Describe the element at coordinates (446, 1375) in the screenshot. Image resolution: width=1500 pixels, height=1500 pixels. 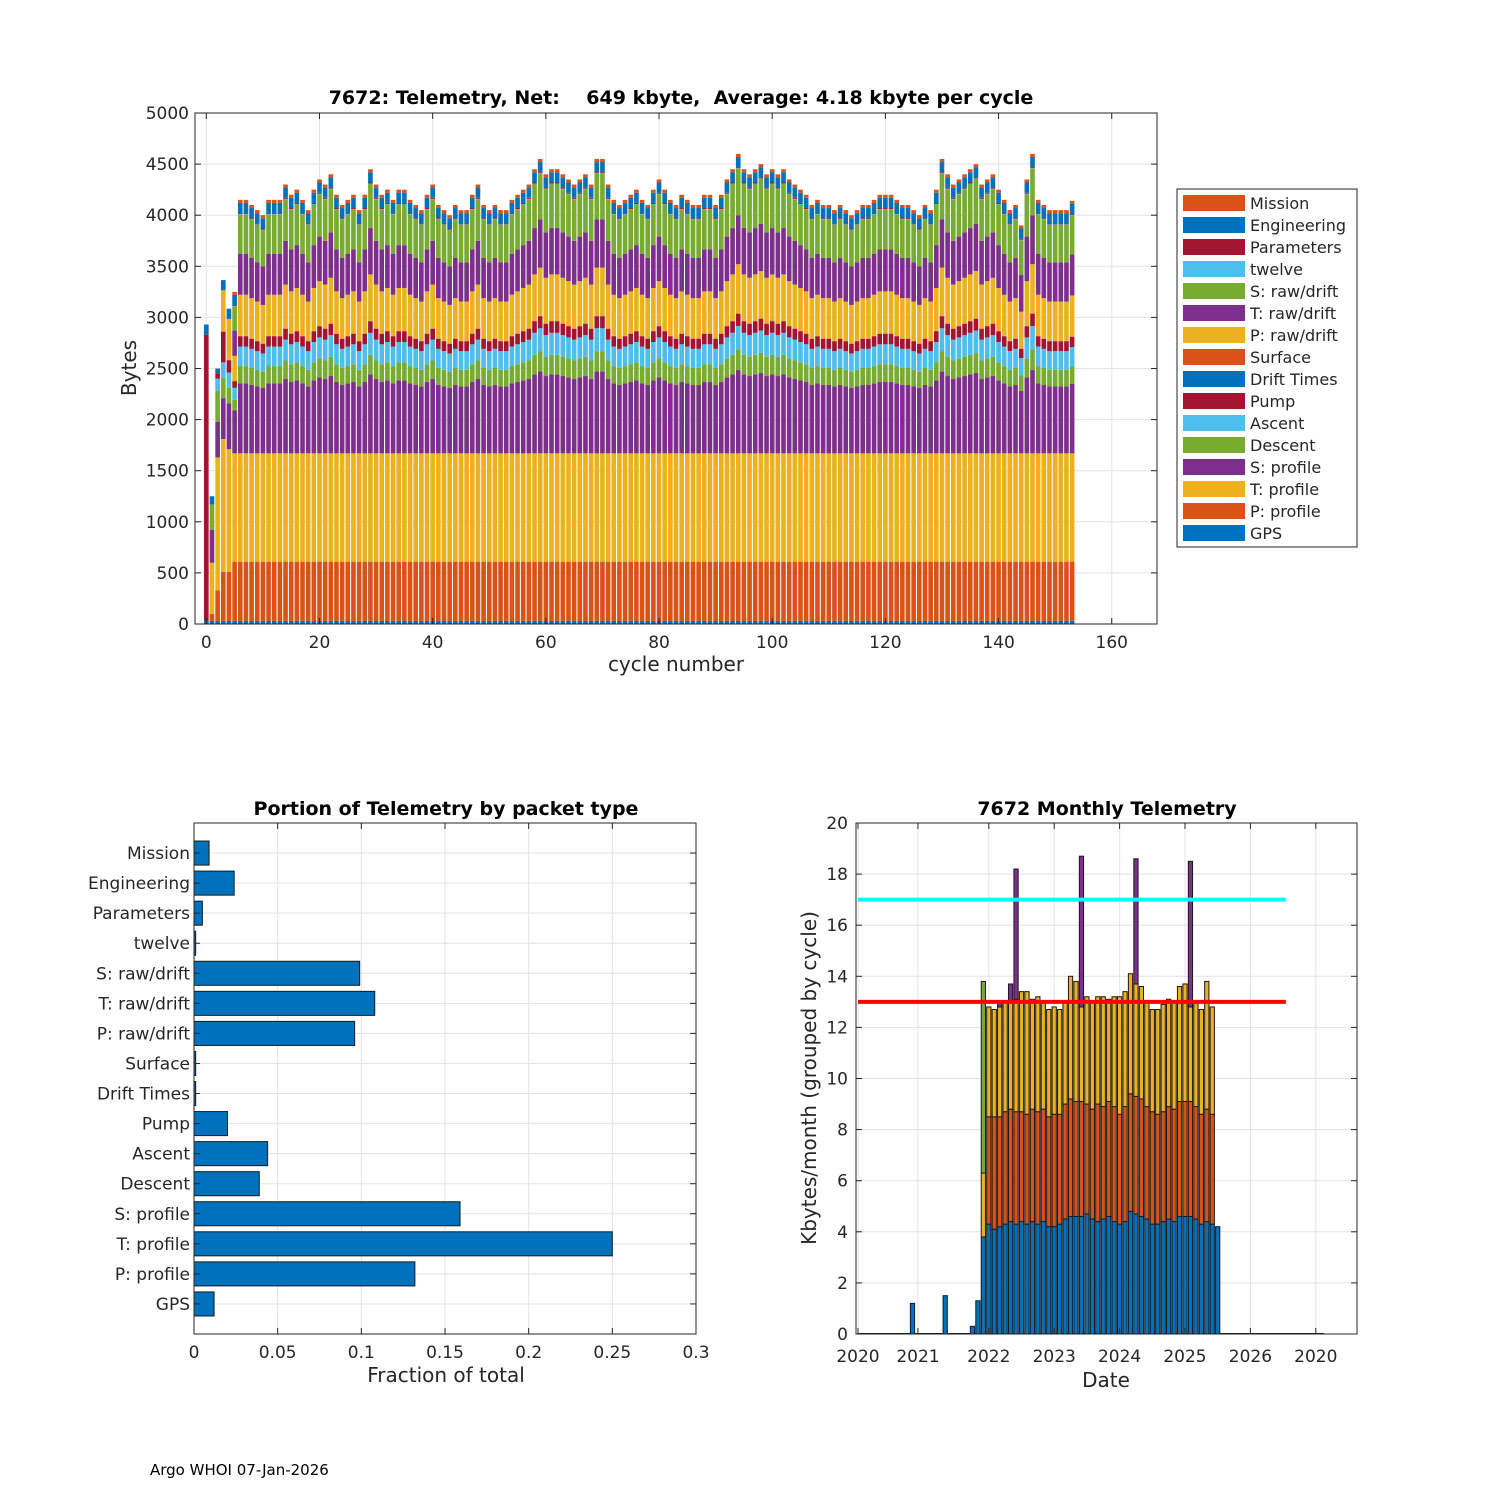
I see `packet-chart-xlabel: Fraction of total` at that location.